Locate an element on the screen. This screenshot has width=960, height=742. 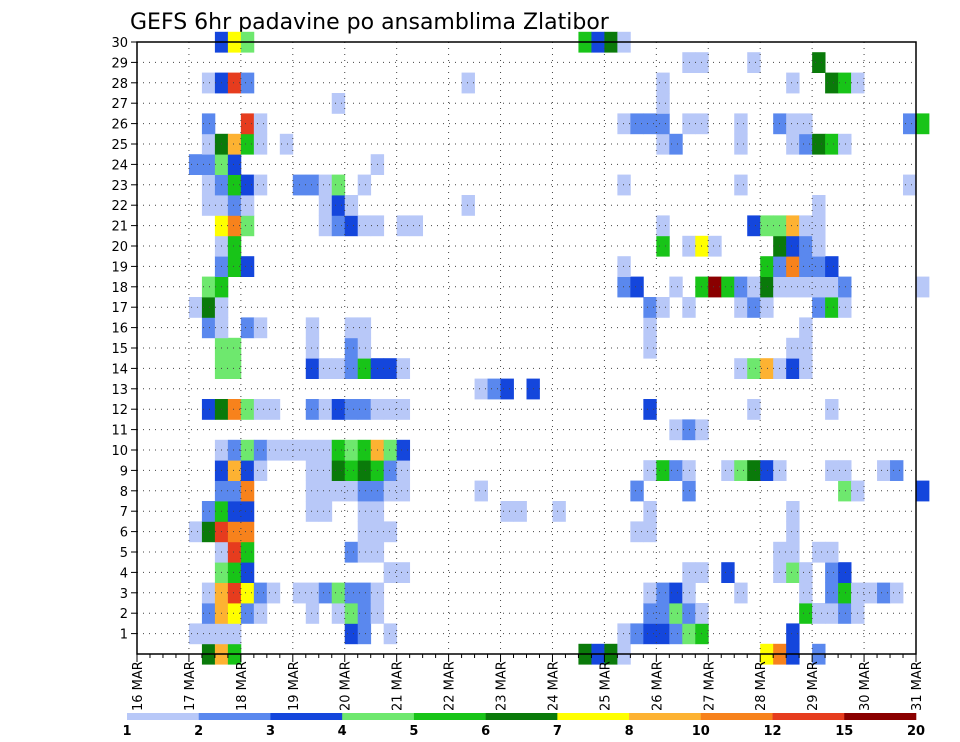
x-tick-label: 25 MAR is located at coordinates (605, 686).